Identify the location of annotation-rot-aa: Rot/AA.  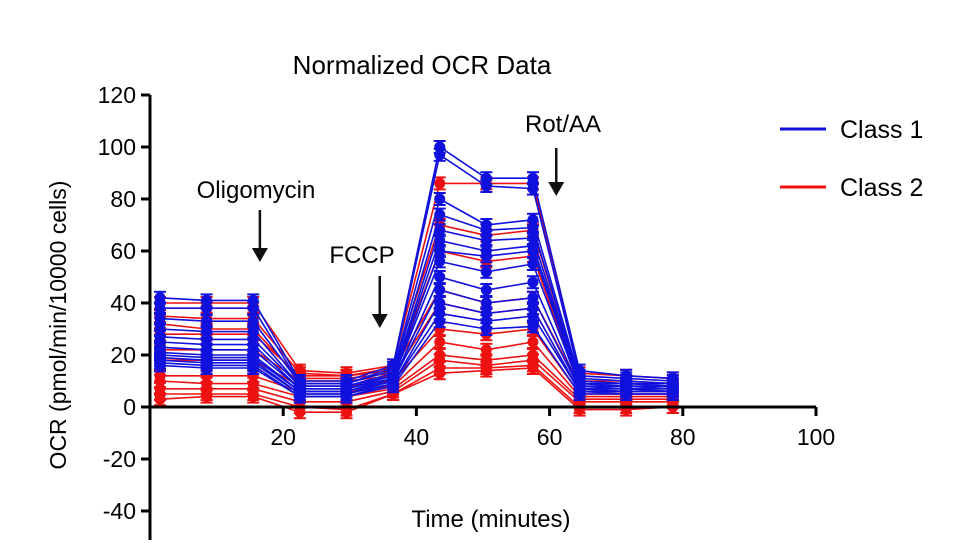
(563, 153).